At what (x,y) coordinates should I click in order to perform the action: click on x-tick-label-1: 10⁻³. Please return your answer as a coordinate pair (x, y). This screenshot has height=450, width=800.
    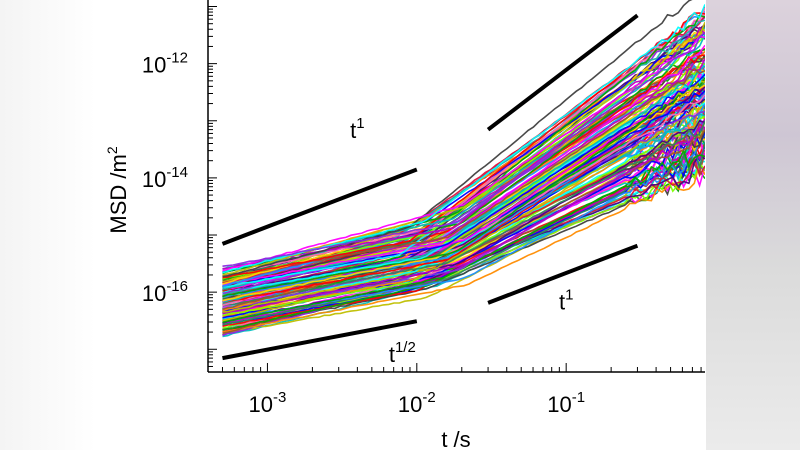
    Looking at the image, I should click on (268, 403).